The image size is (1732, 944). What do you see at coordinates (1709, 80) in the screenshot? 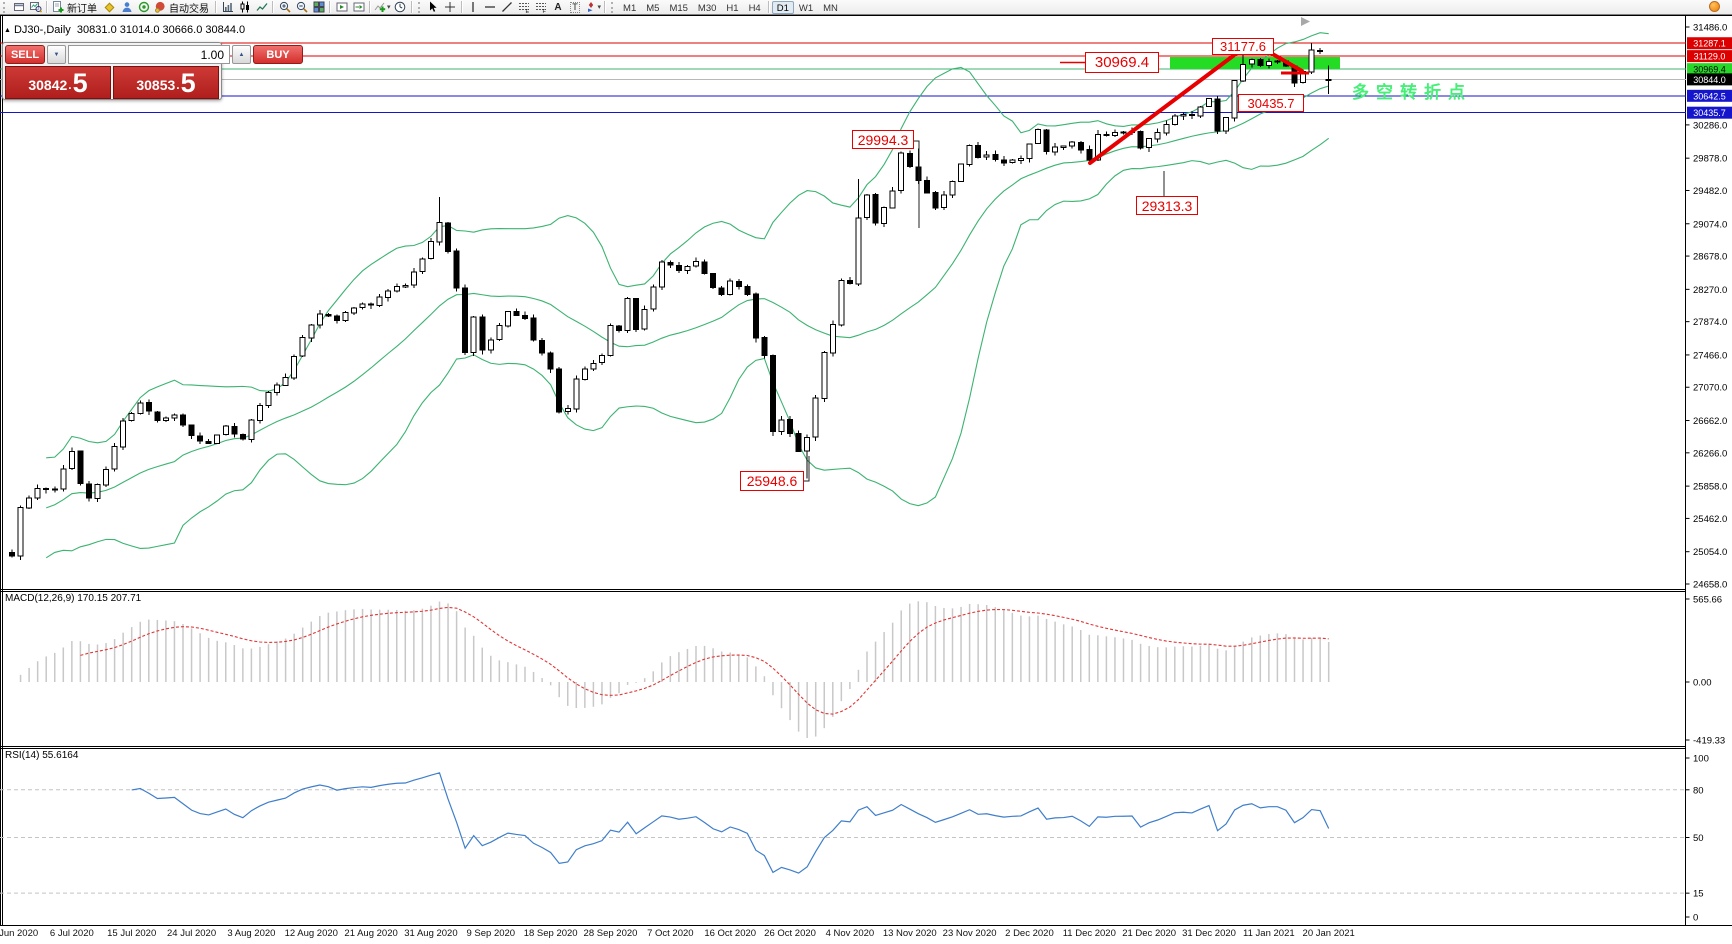
I see `svg-text: 30844.0` at bounding box center [1709, 80].